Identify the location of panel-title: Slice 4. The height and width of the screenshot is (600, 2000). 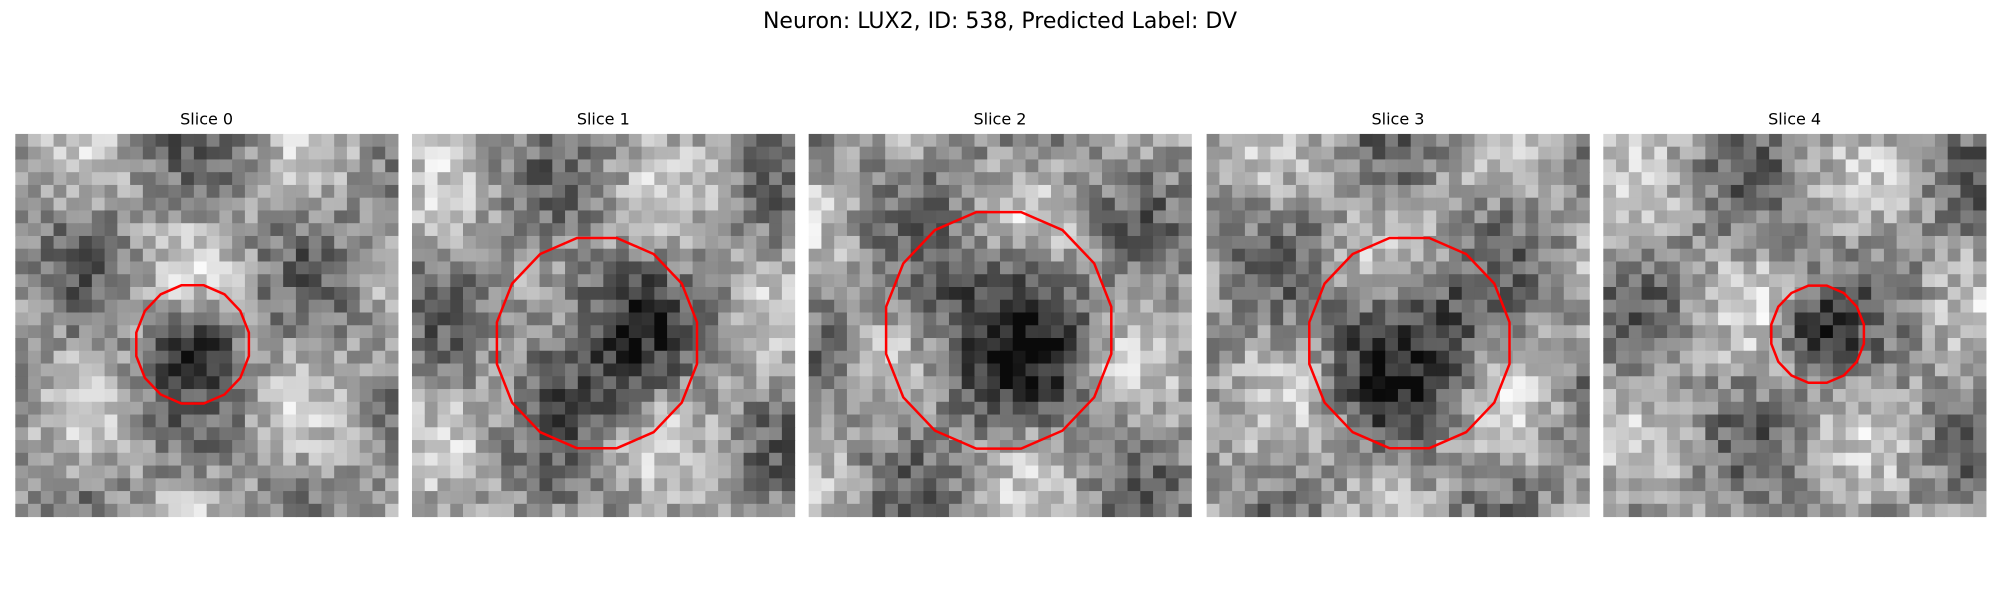
(1794, 118).